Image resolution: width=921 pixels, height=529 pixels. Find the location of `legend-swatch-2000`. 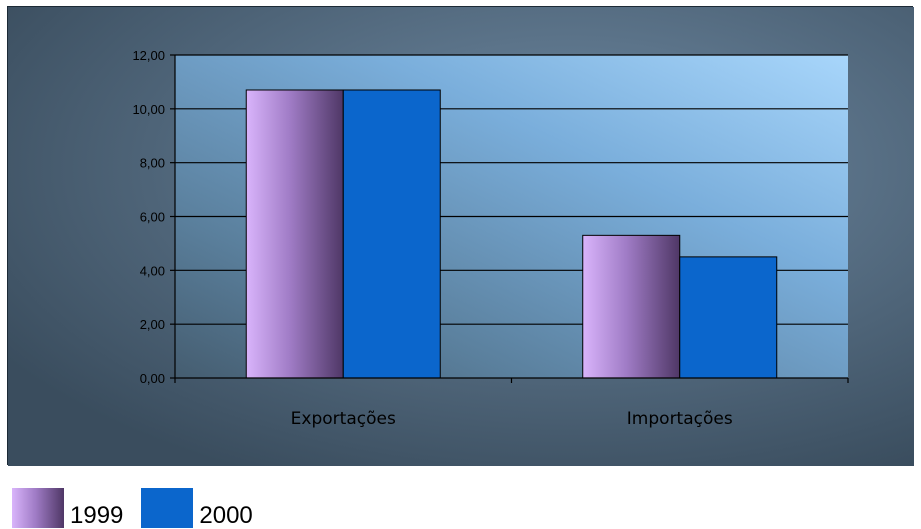

legend-swatch-2000 is located at coordinates (167, 508).